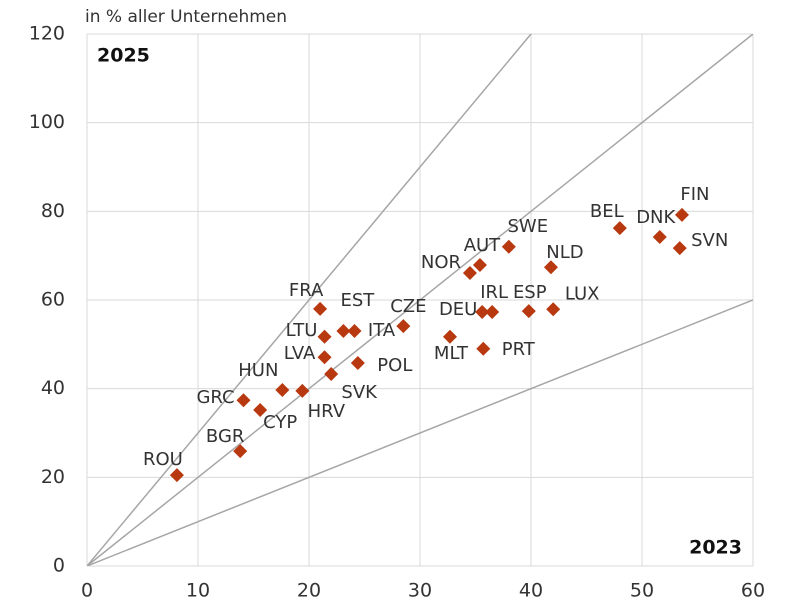  I want to click on point-label: FRA, so click(306, 290).